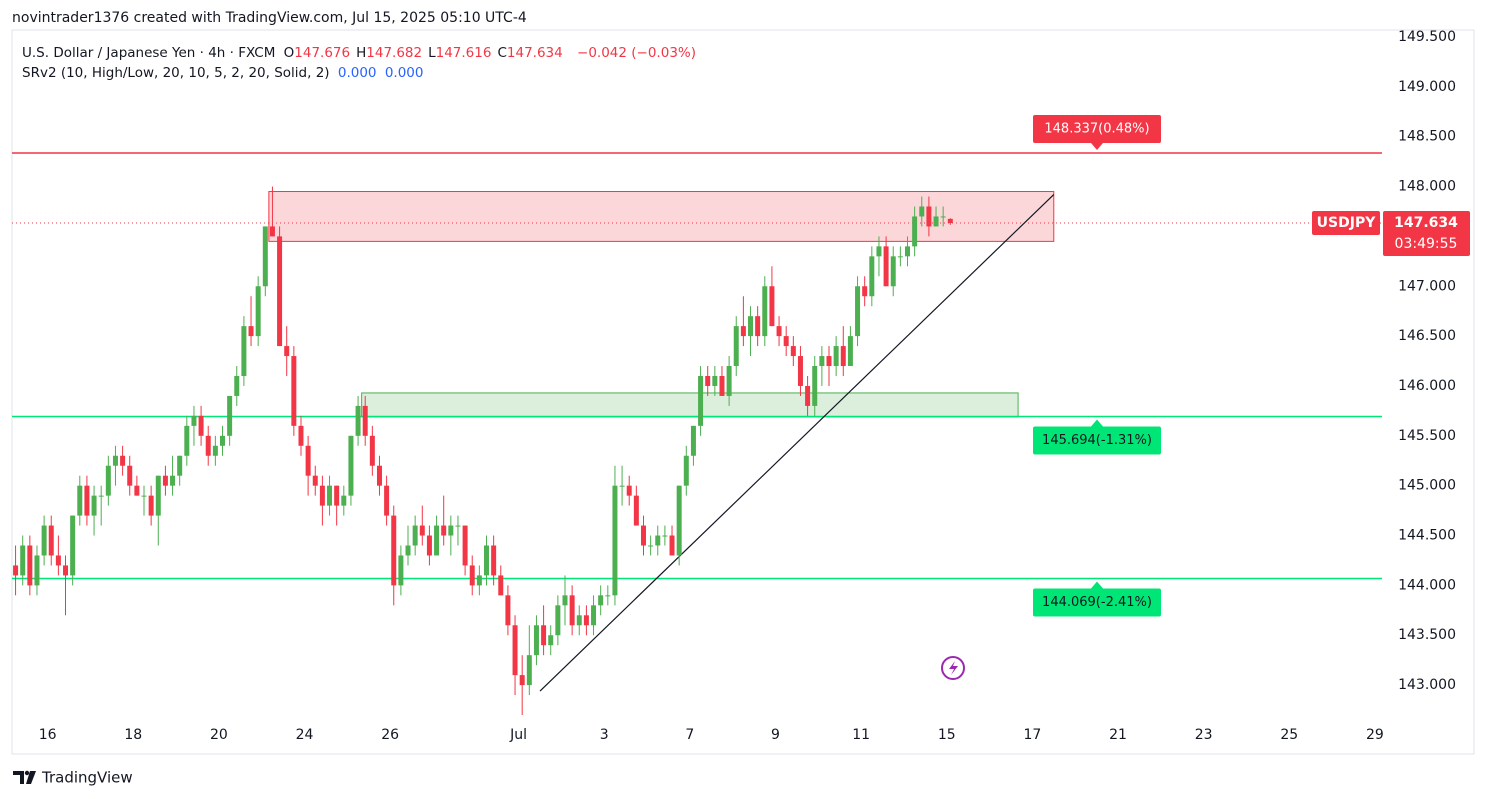 Image resolution: width=1487 pixels, height=799 pixels. Describe the element at coordinates (1427, 436) in the screenshot. I see `y-tick-label: 145.500` at that location.